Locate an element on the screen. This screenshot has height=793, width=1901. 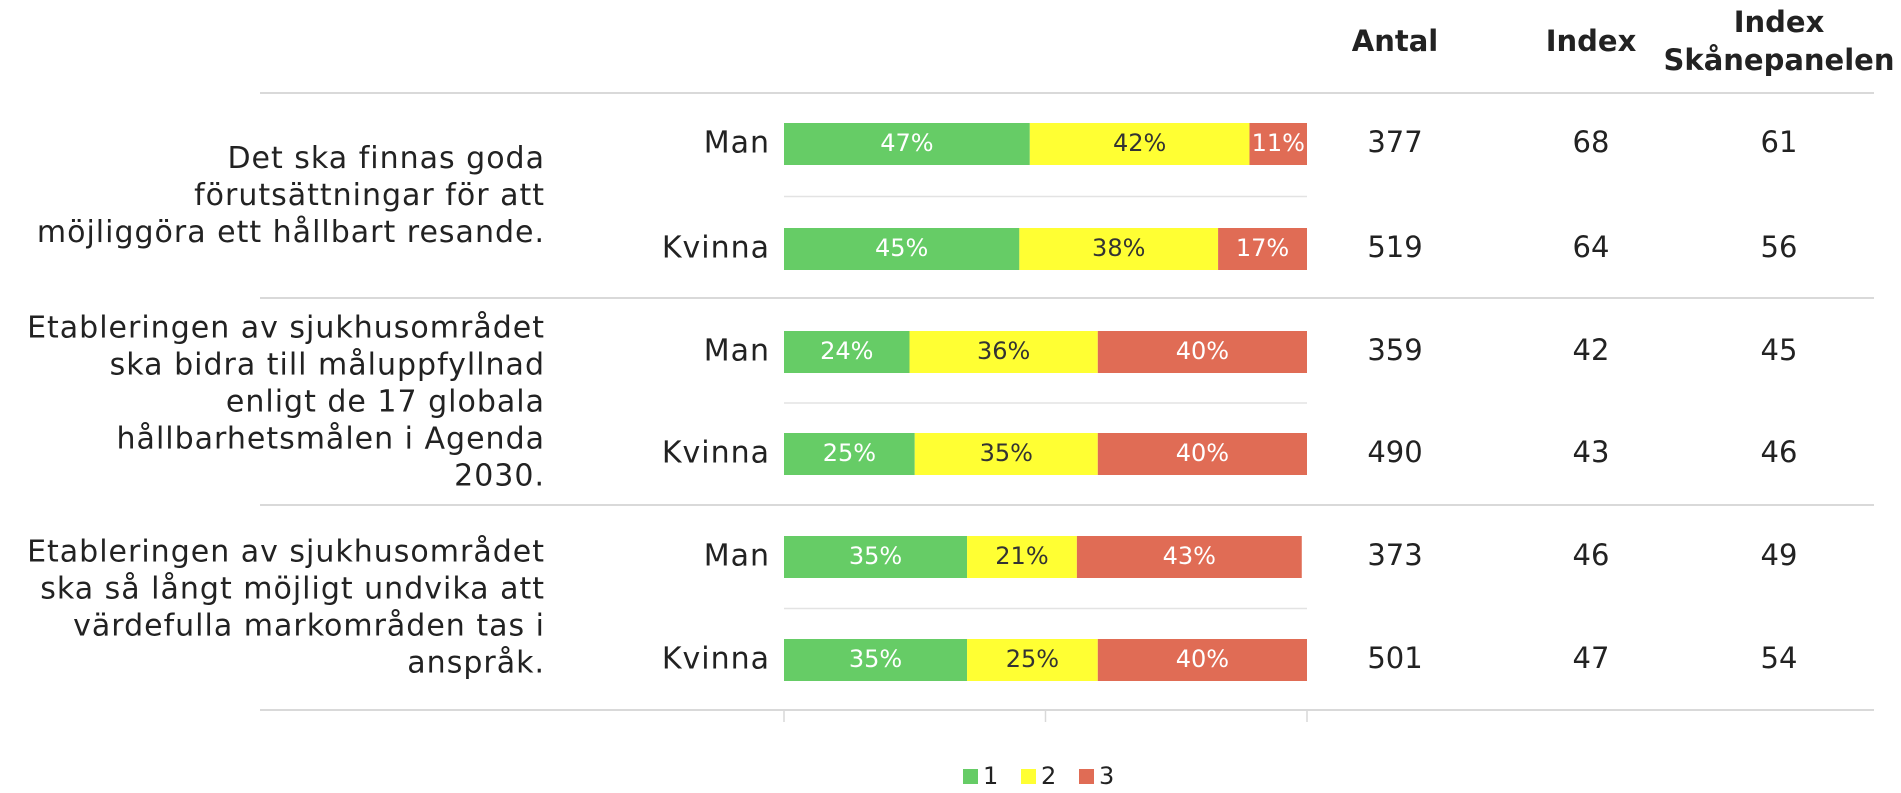
bar-label: 21% is located at coordinates (1021, 556).